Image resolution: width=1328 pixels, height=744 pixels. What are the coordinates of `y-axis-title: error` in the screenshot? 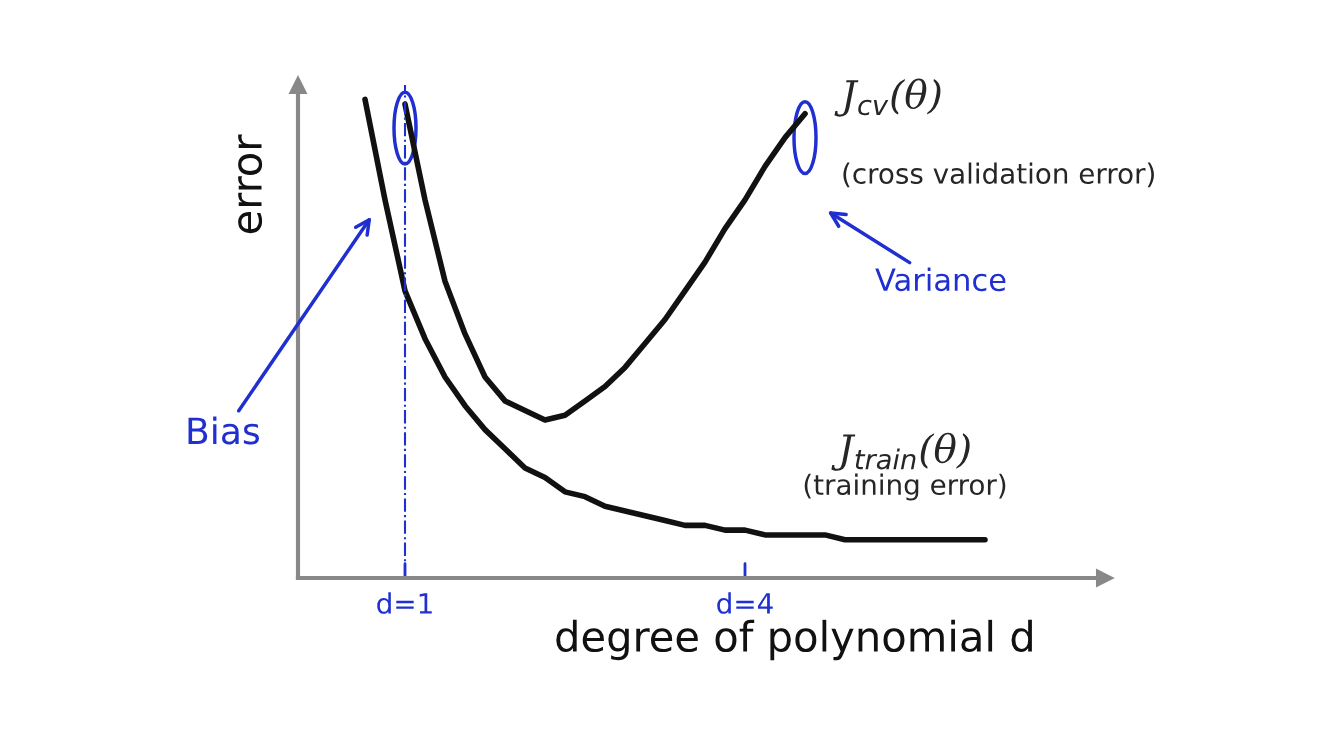 It's located at (250, 184).